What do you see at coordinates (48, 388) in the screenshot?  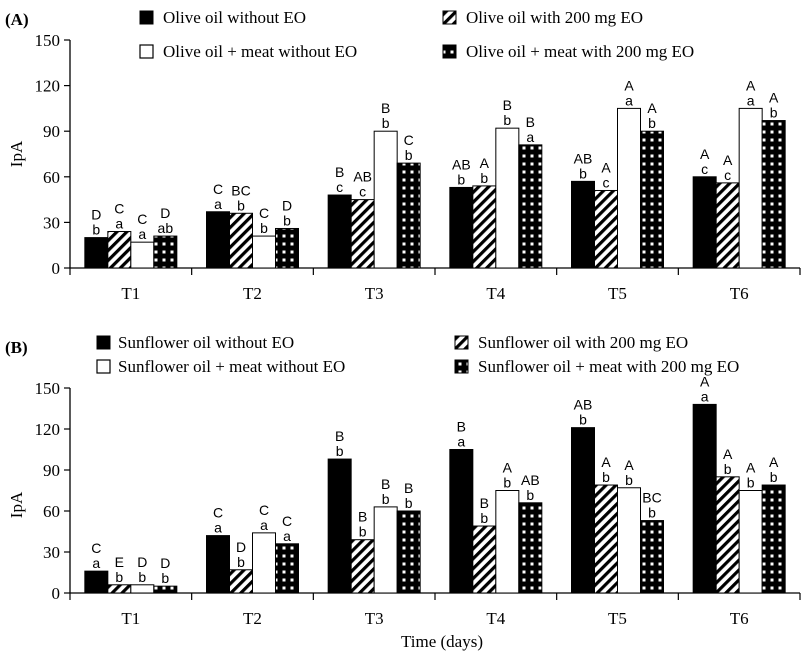 I see `y-tick-label-b: 150` at bounding box center [48, 388].